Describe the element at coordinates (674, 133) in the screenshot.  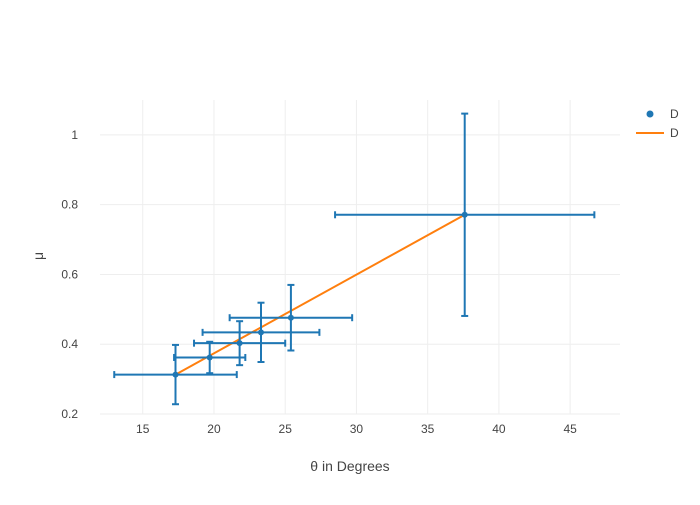
I see `legend-label-line: D` at that location.